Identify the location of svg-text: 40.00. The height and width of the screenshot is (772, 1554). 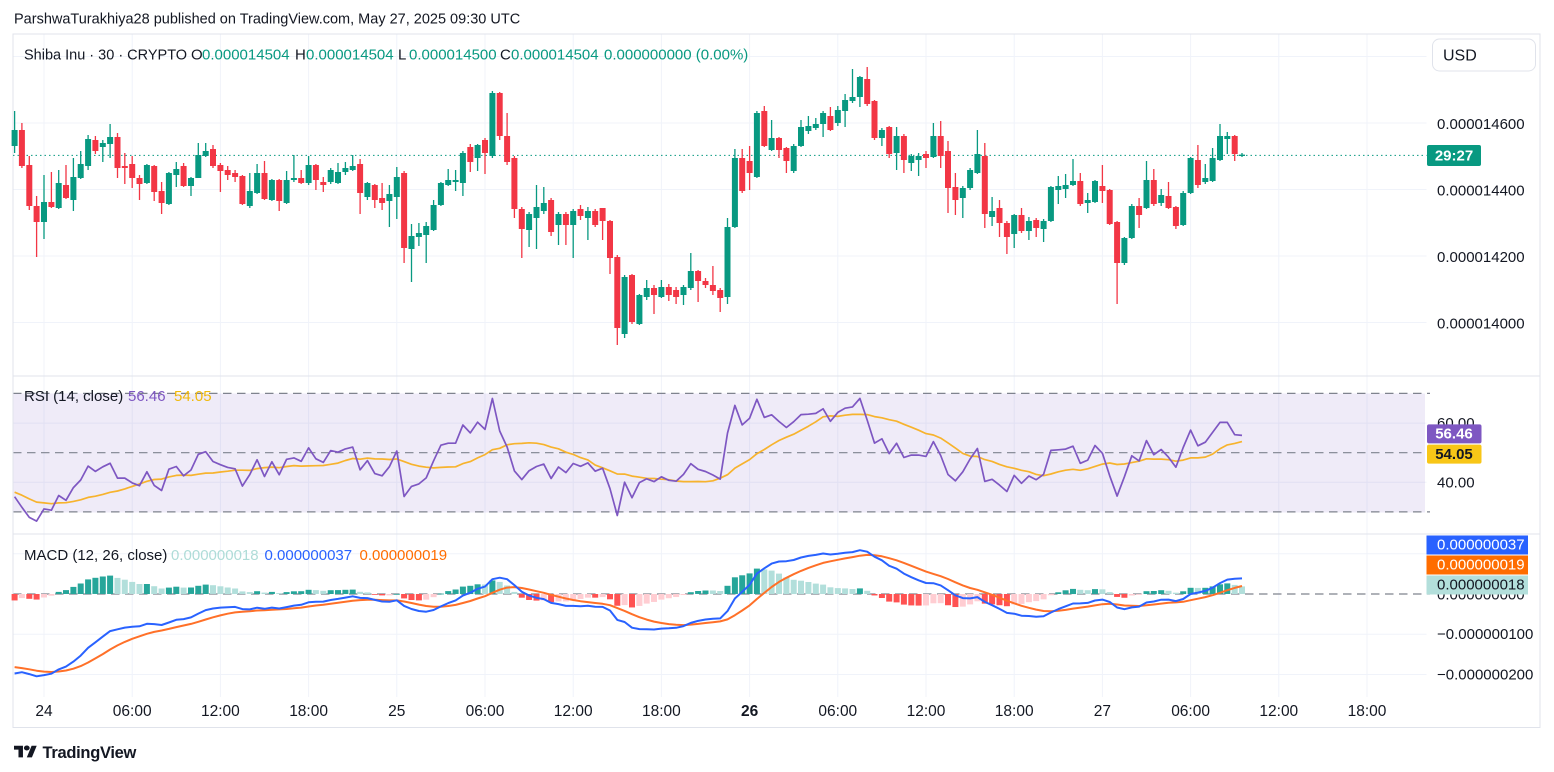
(1456, 482).